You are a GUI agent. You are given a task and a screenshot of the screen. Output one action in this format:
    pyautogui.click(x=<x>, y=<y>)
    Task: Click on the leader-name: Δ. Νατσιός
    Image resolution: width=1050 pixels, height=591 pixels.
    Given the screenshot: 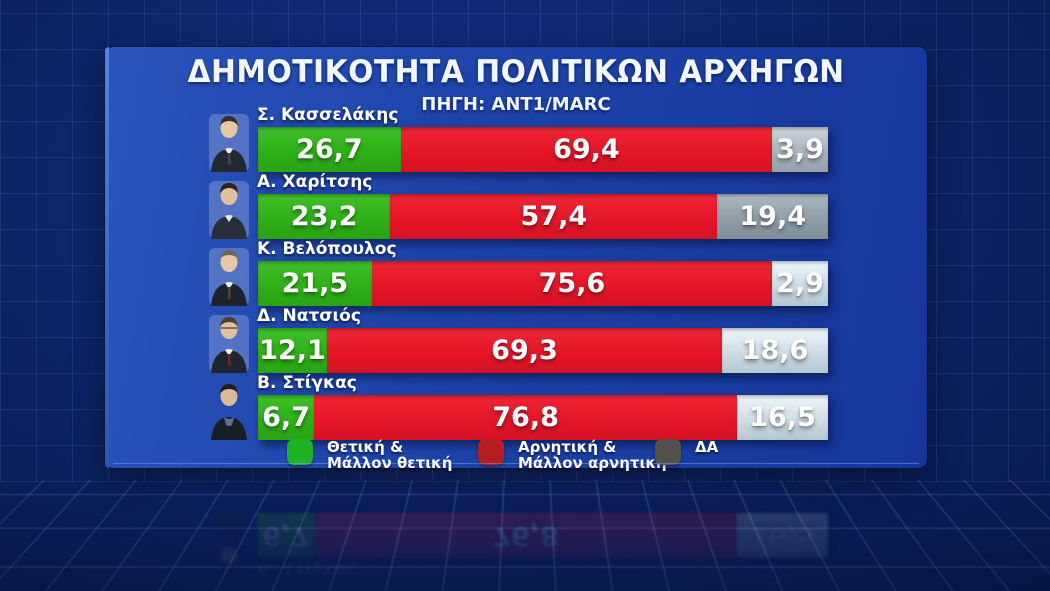 What is the action you would take?
    pyautogui.click(x=309, y=316)
    